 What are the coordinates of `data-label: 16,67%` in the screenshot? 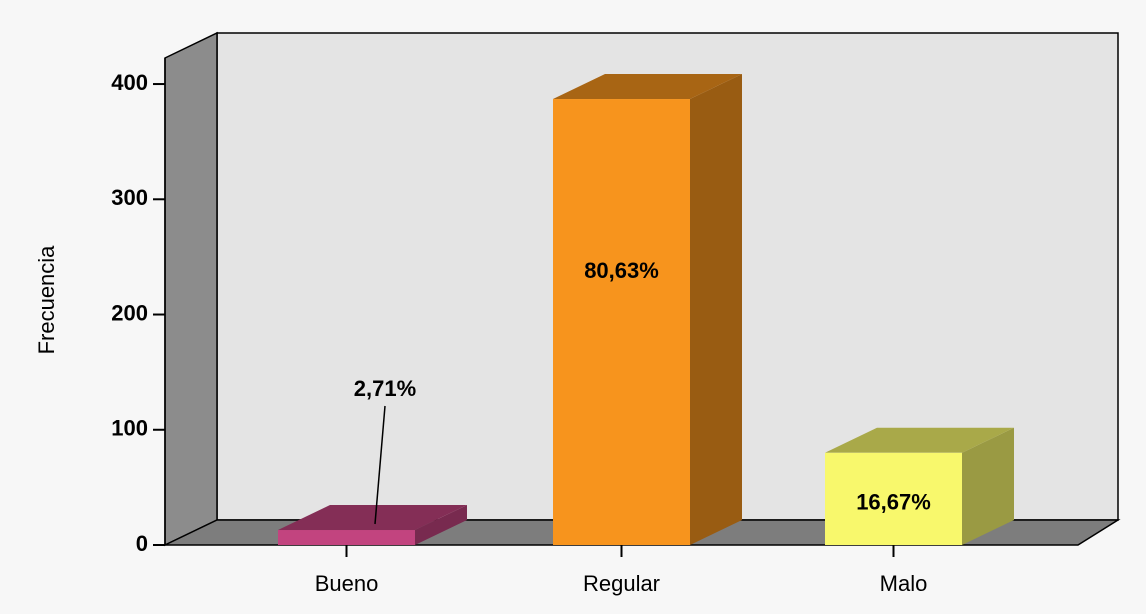 It's located at (893, 502).